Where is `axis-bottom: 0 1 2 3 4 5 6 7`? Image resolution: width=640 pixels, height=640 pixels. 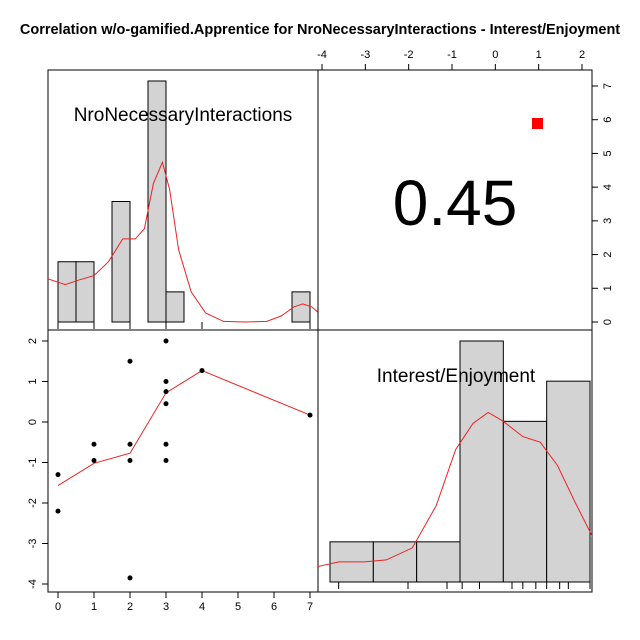
axis-bottom: 0 1 2 3 4 5 6 7 is located at coordinates (184, 602).